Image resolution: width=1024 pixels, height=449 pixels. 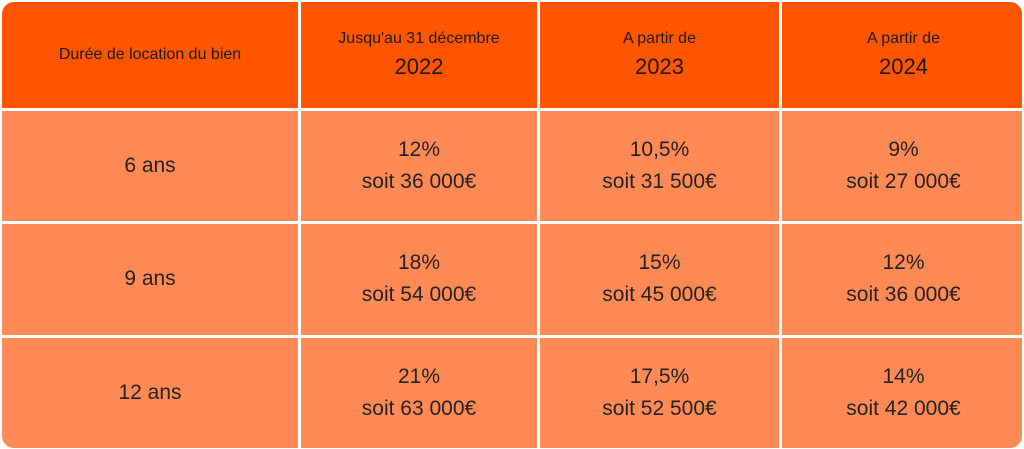 What do you see at coordinates (659, 38) in the screenshot?
I see `header-2023-label: A partir de` at bounding box center [659, 38].